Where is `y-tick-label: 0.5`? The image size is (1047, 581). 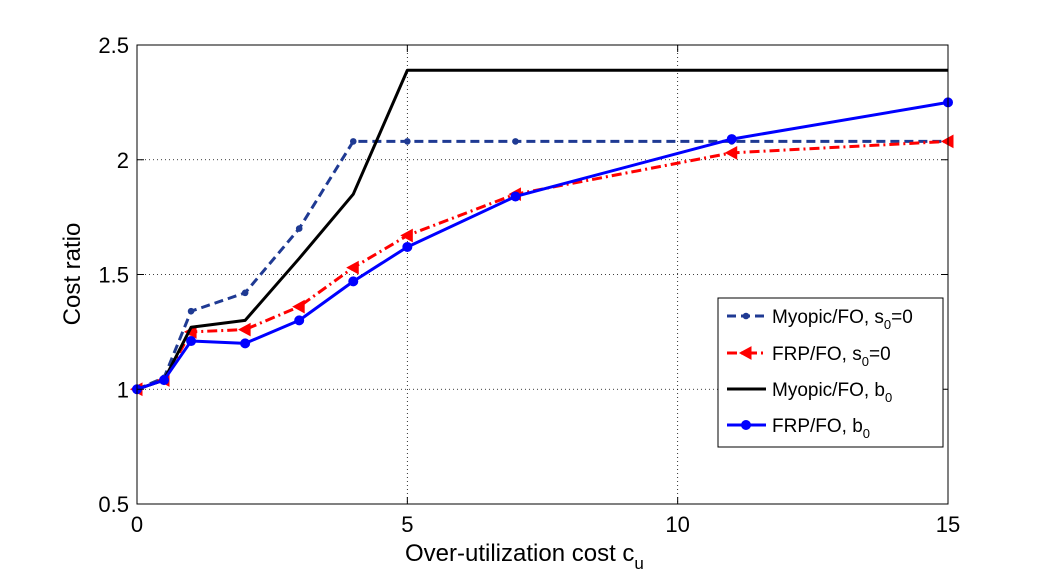
y-tick-label: 0.5 is located at coordinates (113, 504).